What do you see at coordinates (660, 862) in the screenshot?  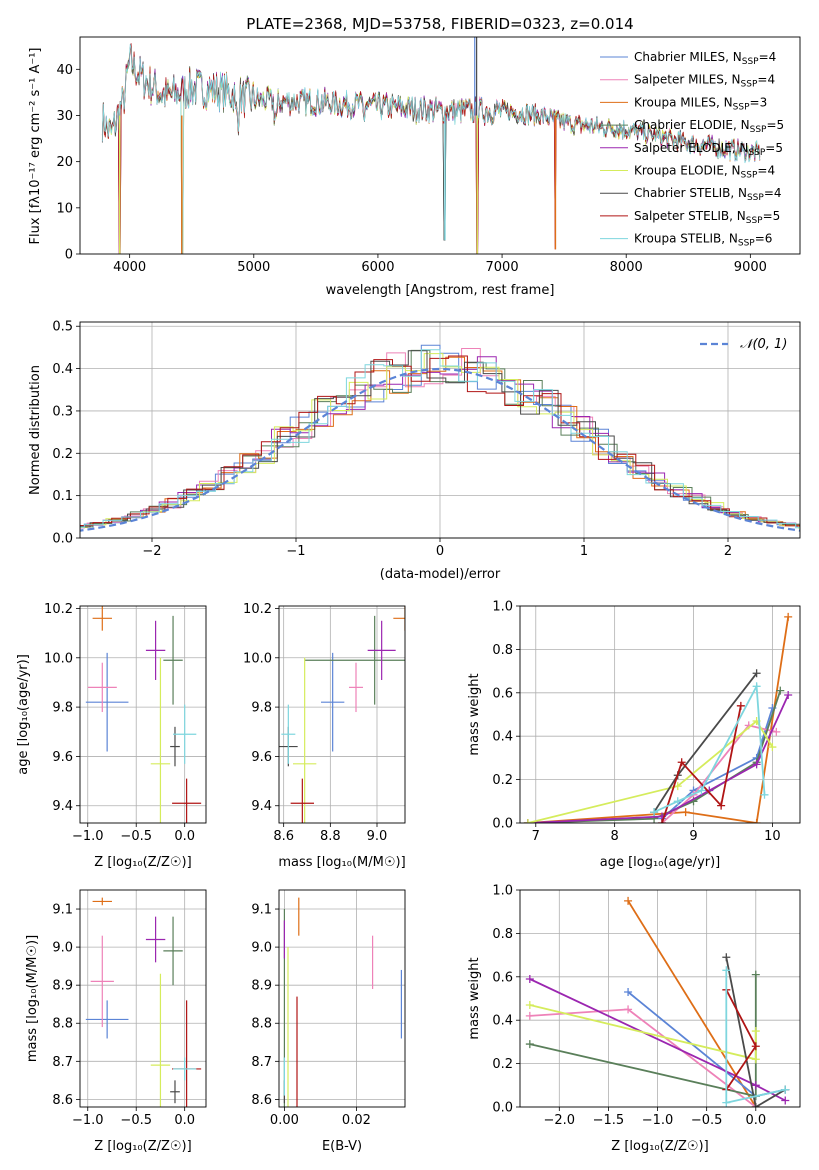 I see `x-axis-label: age [log₁₀(age/yr)]` at bounding box center [660, 862].